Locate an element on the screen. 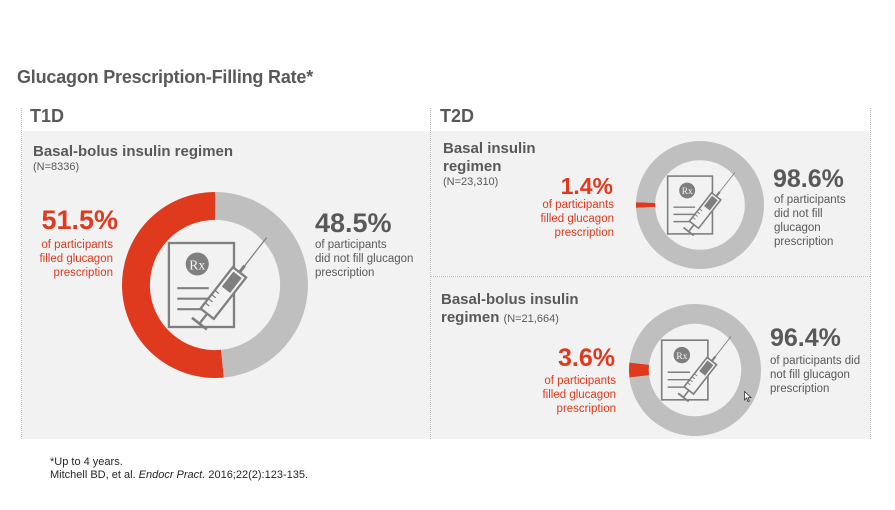  mouse-cursor-icon is located at coordinates (748, 396).